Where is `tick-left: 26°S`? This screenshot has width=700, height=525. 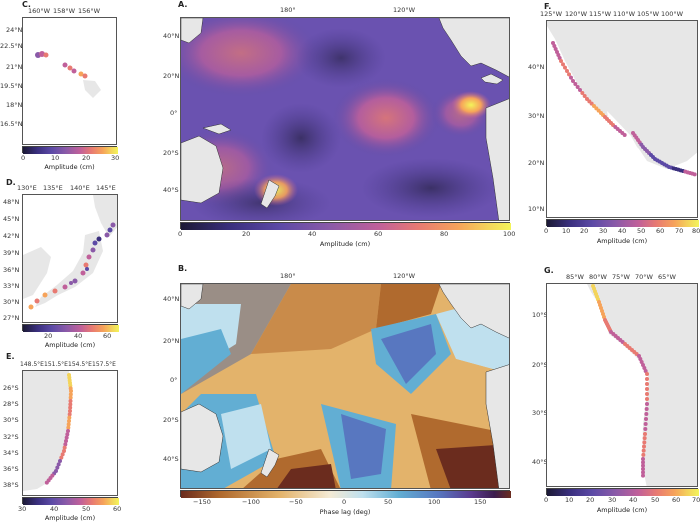 tick-left: 26°S is located at coordinates (11, 388).